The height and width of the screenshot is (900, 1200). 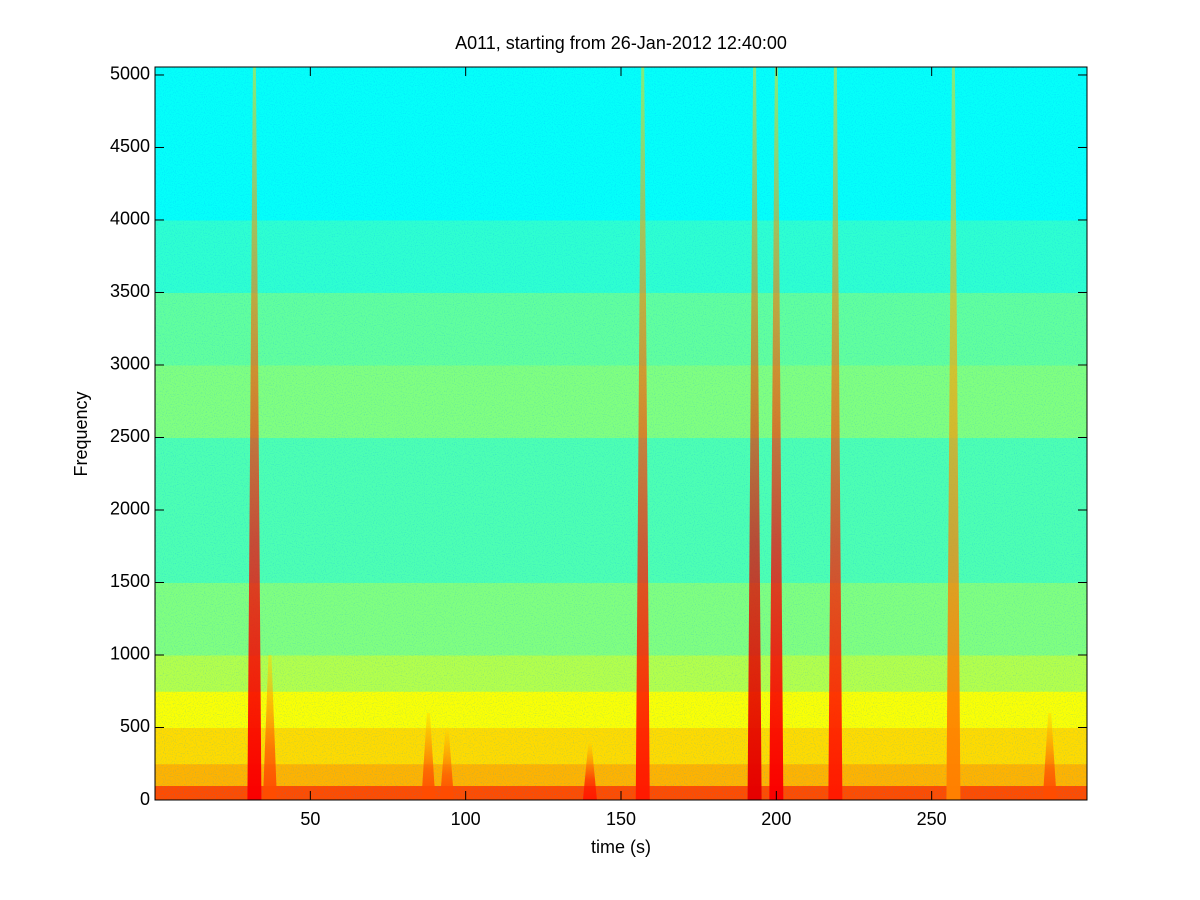 I want to click on y-tick-label: 5000, so click(x=130, y=74).